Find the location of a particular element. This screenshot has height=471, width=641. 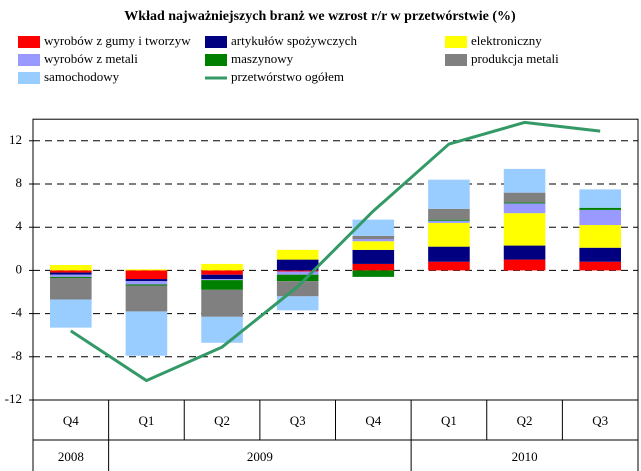

year-label: 2009 is located at coordinates (260, 456).